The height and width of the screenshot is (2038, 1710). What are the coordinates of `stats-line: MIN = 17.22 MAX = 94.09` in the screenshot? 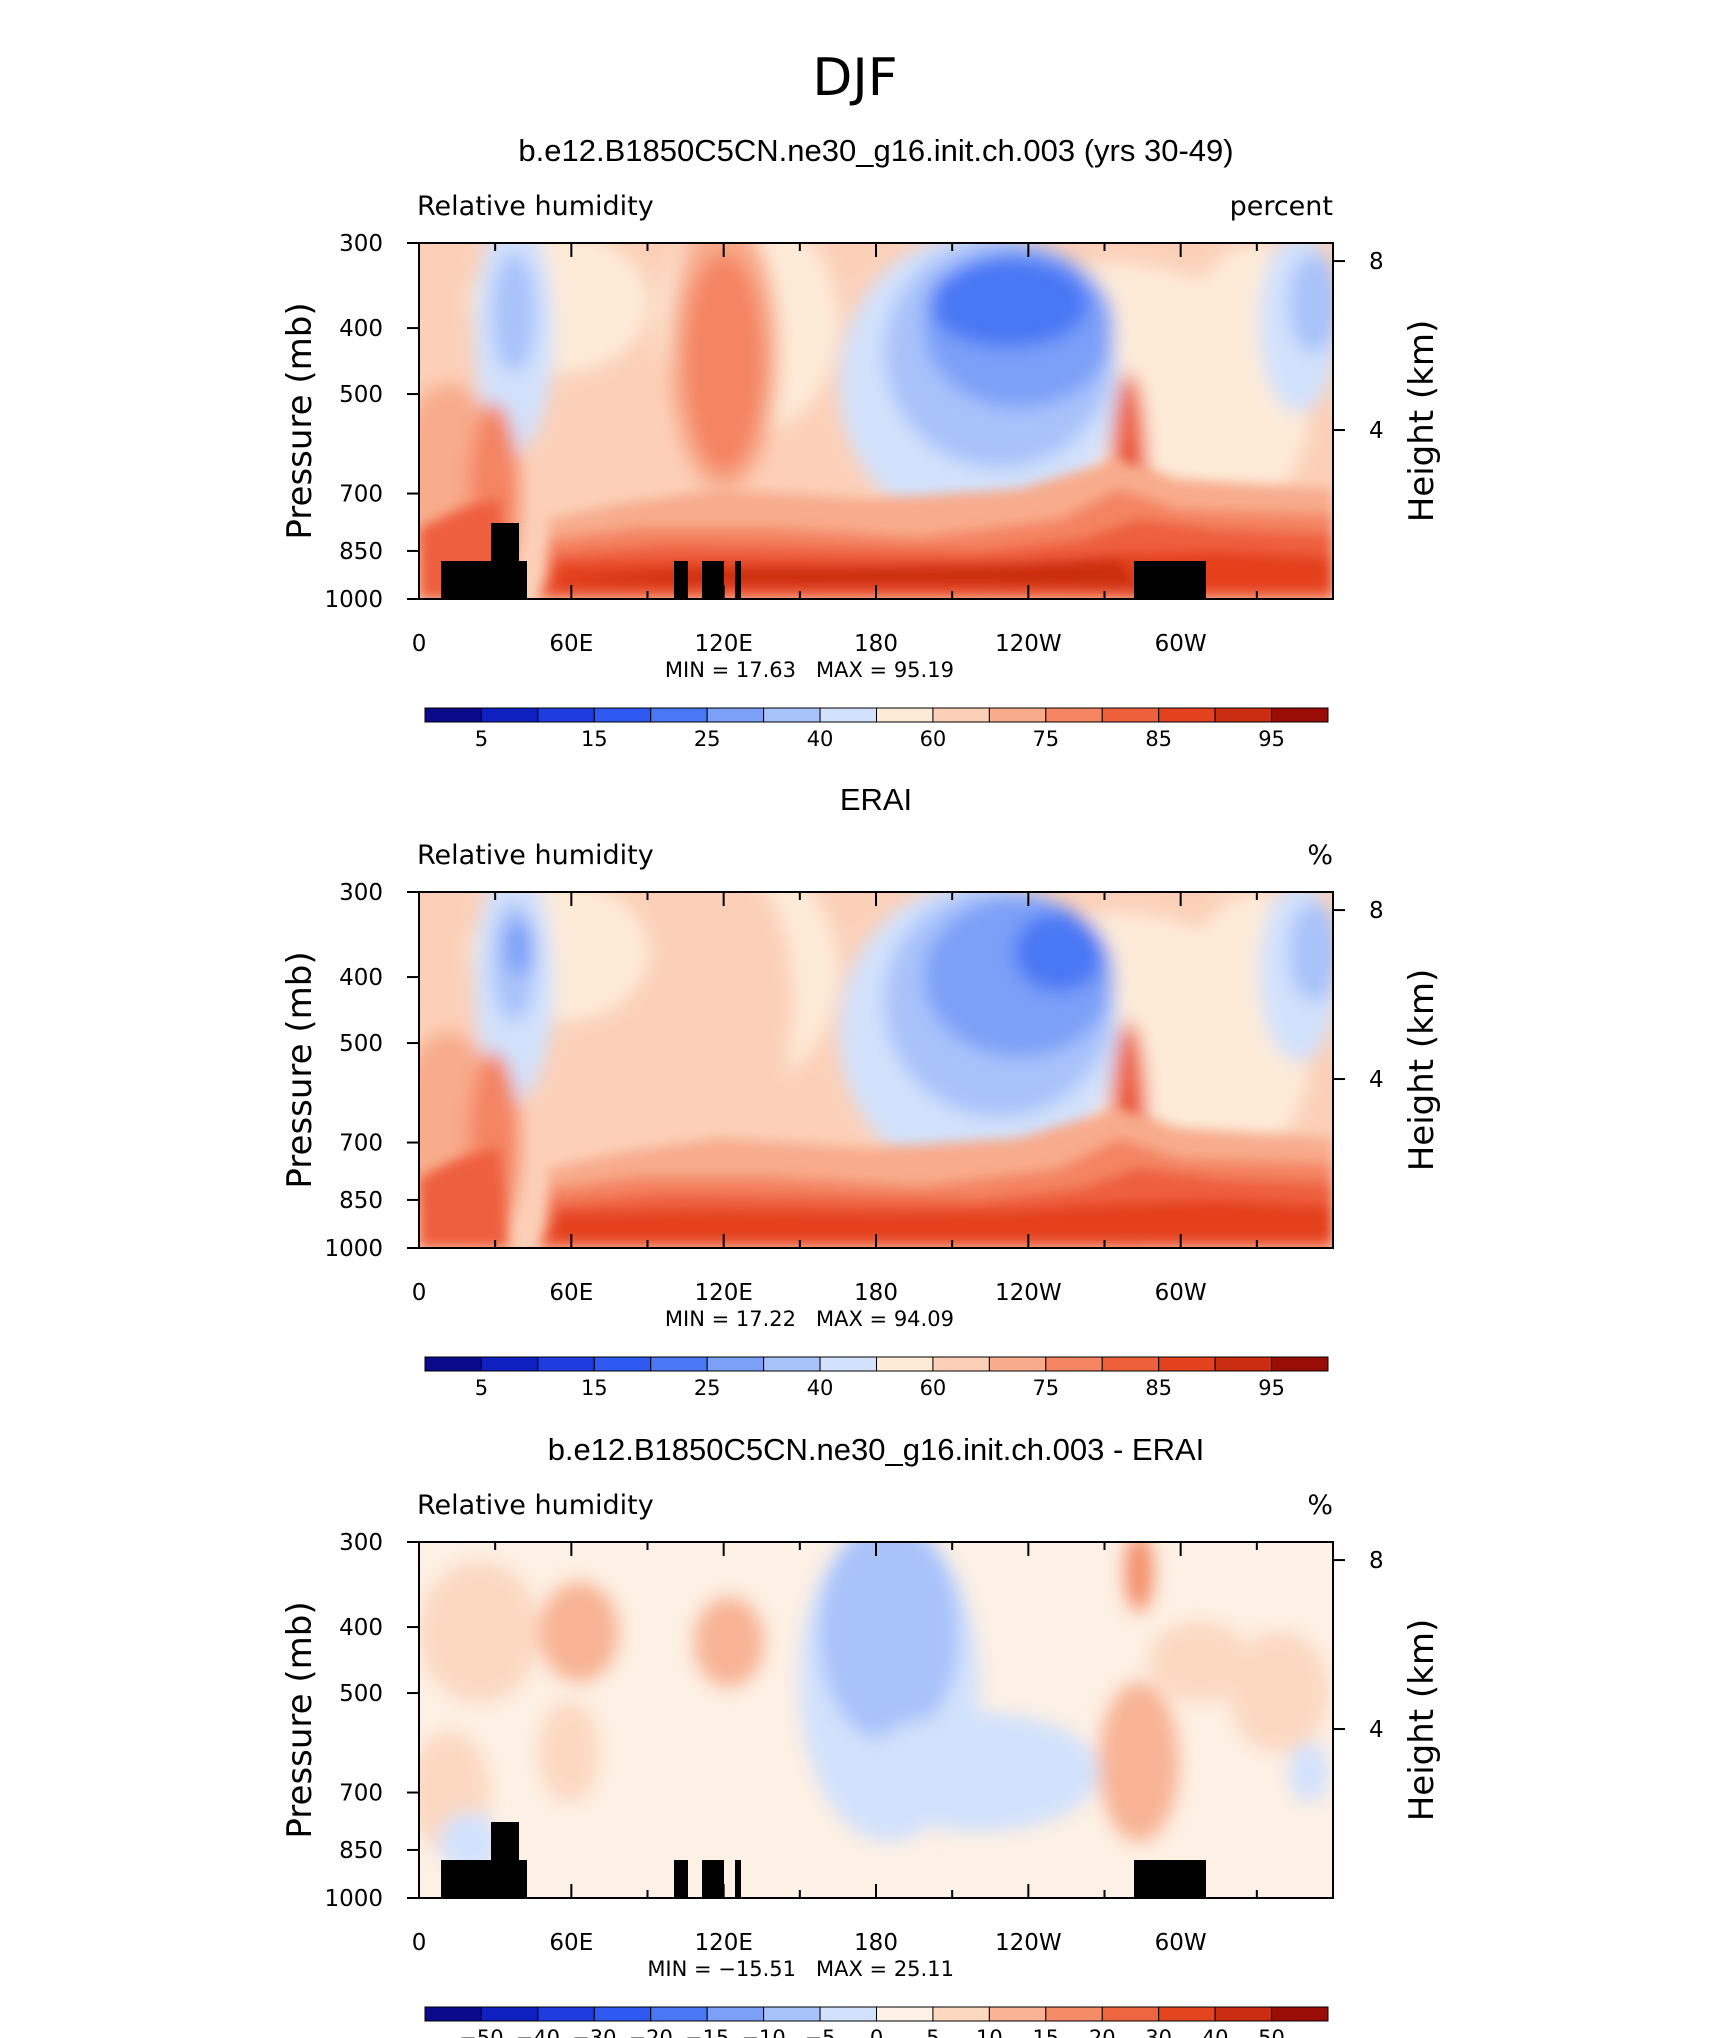 It's located at (809, 1319).